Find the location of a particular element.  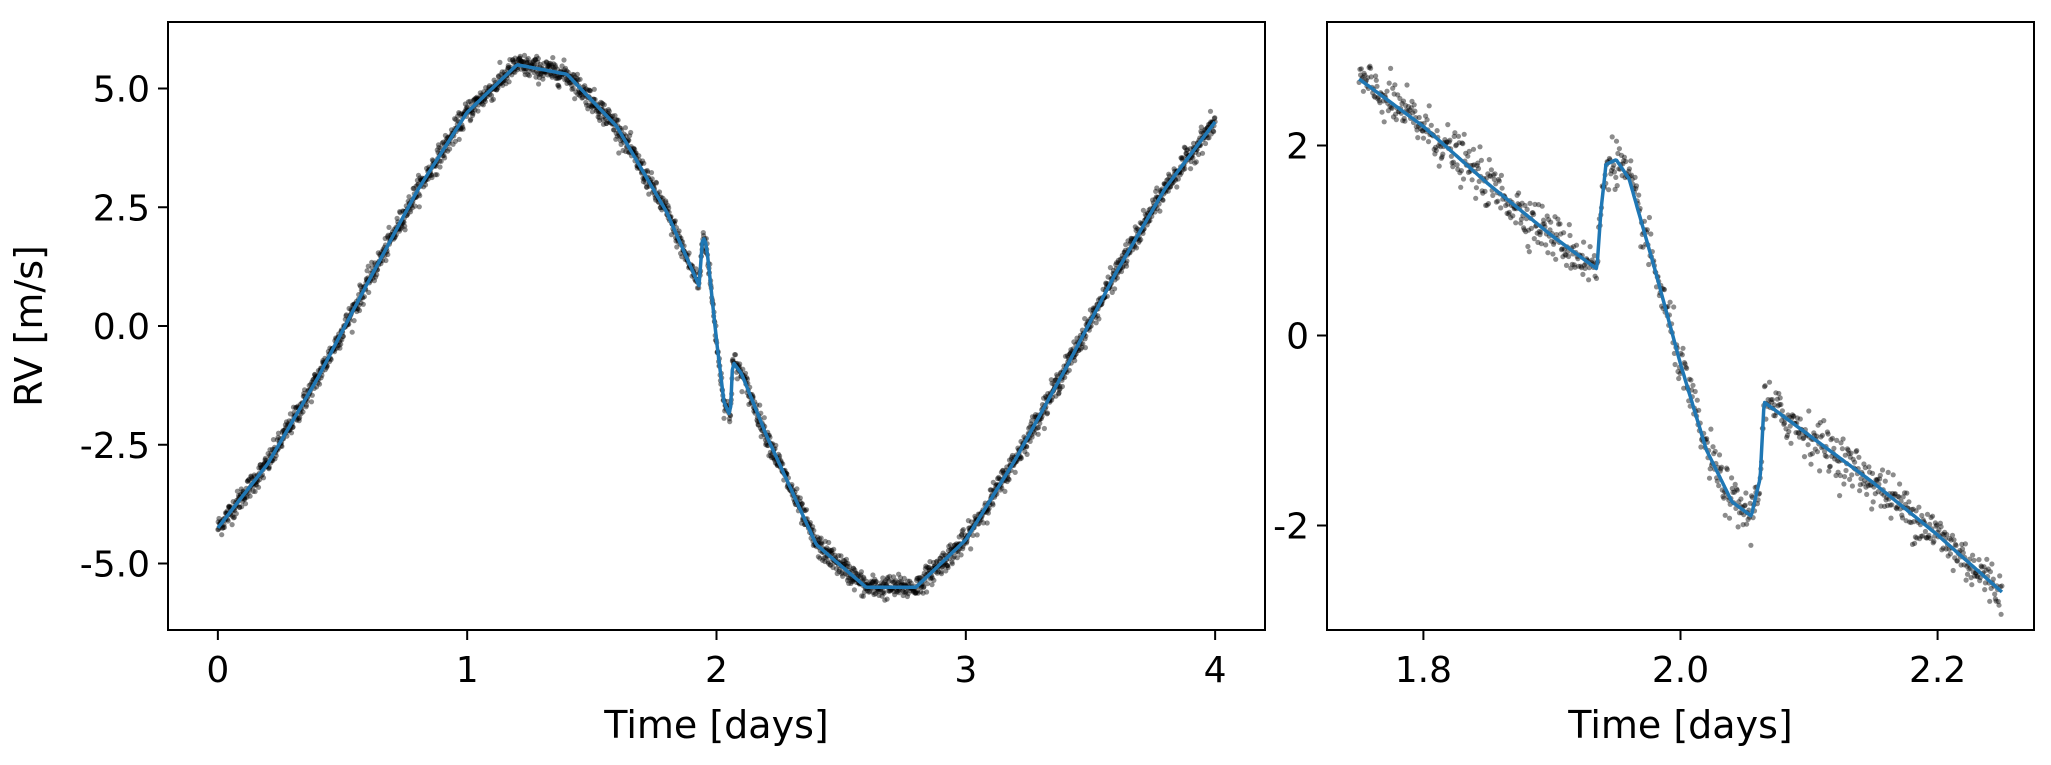

y-axis-label: RV [m/s] is located at coordinates (29, 326).